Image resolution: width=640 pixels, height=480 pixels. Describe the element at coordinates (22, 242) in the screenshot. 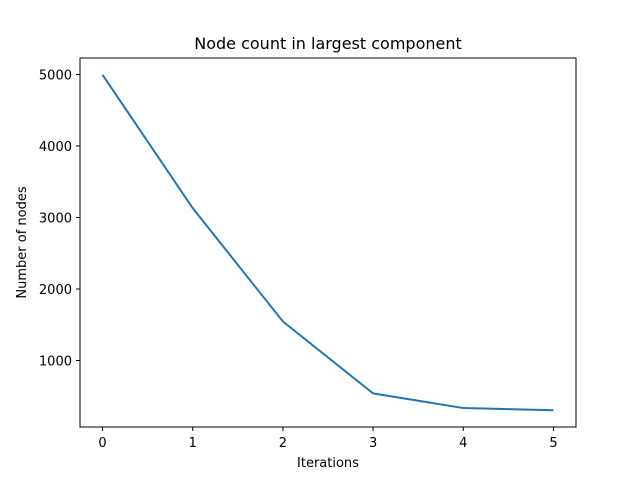

I see `y-axis-label: Number of nodes` at that location.